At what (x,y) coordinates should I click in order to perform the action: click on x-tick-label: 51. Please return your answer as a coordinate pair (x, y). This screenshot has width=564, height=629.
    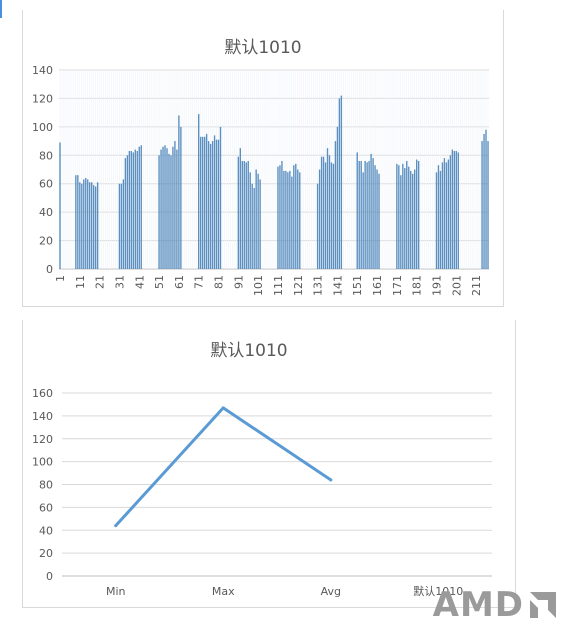
    Looking at the image, I should click on (159, 282).